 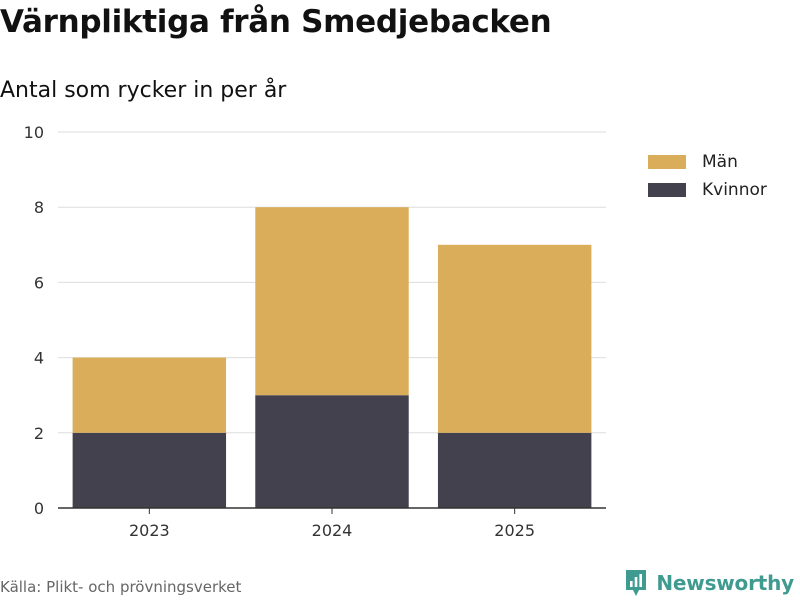 I want to click on y-tick-label-0: 0, so click(x=39, y=508).